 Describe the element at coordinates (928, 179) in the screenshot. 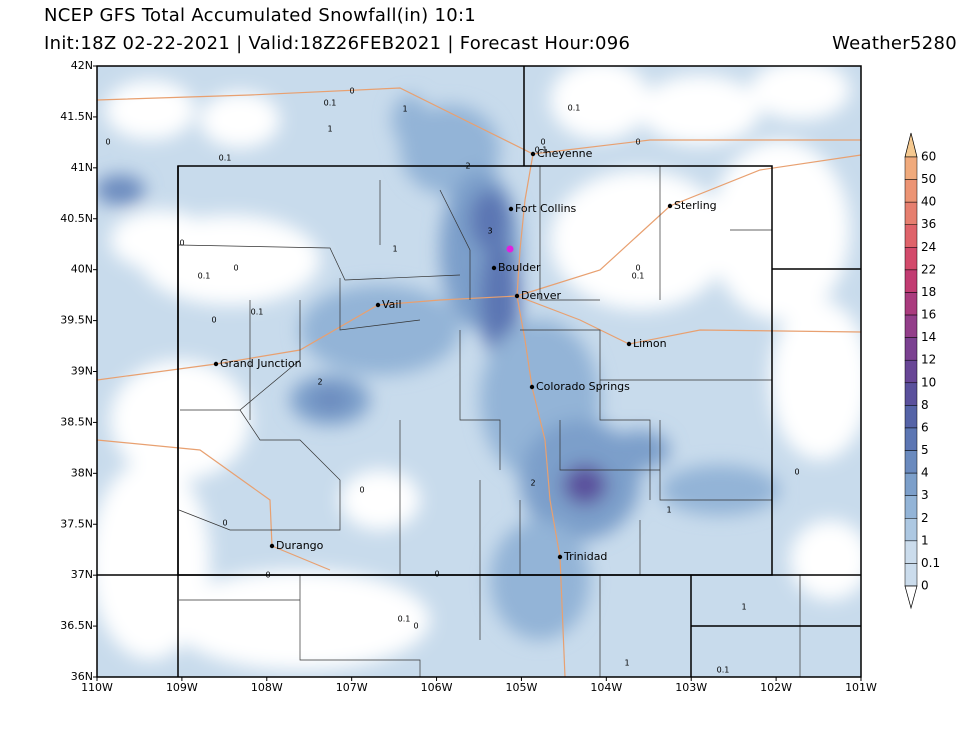

I see `colorbar-label: 50` at that location.